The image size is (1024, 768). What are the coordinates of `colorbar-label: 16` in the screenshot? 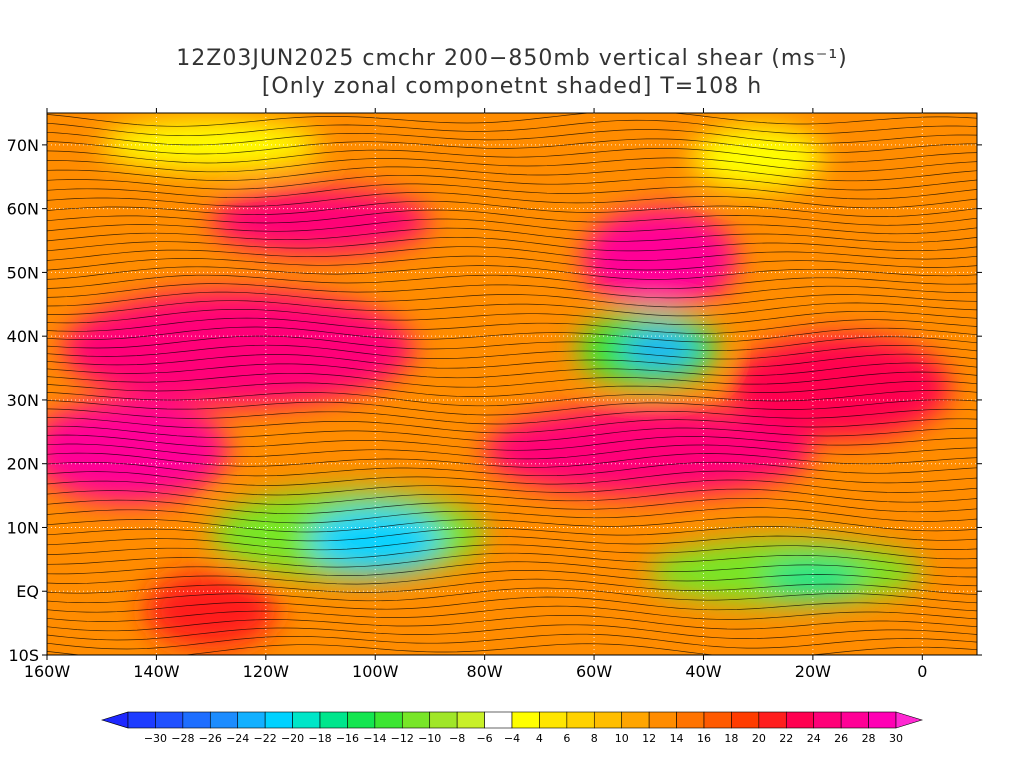 It's located at (704, 738).